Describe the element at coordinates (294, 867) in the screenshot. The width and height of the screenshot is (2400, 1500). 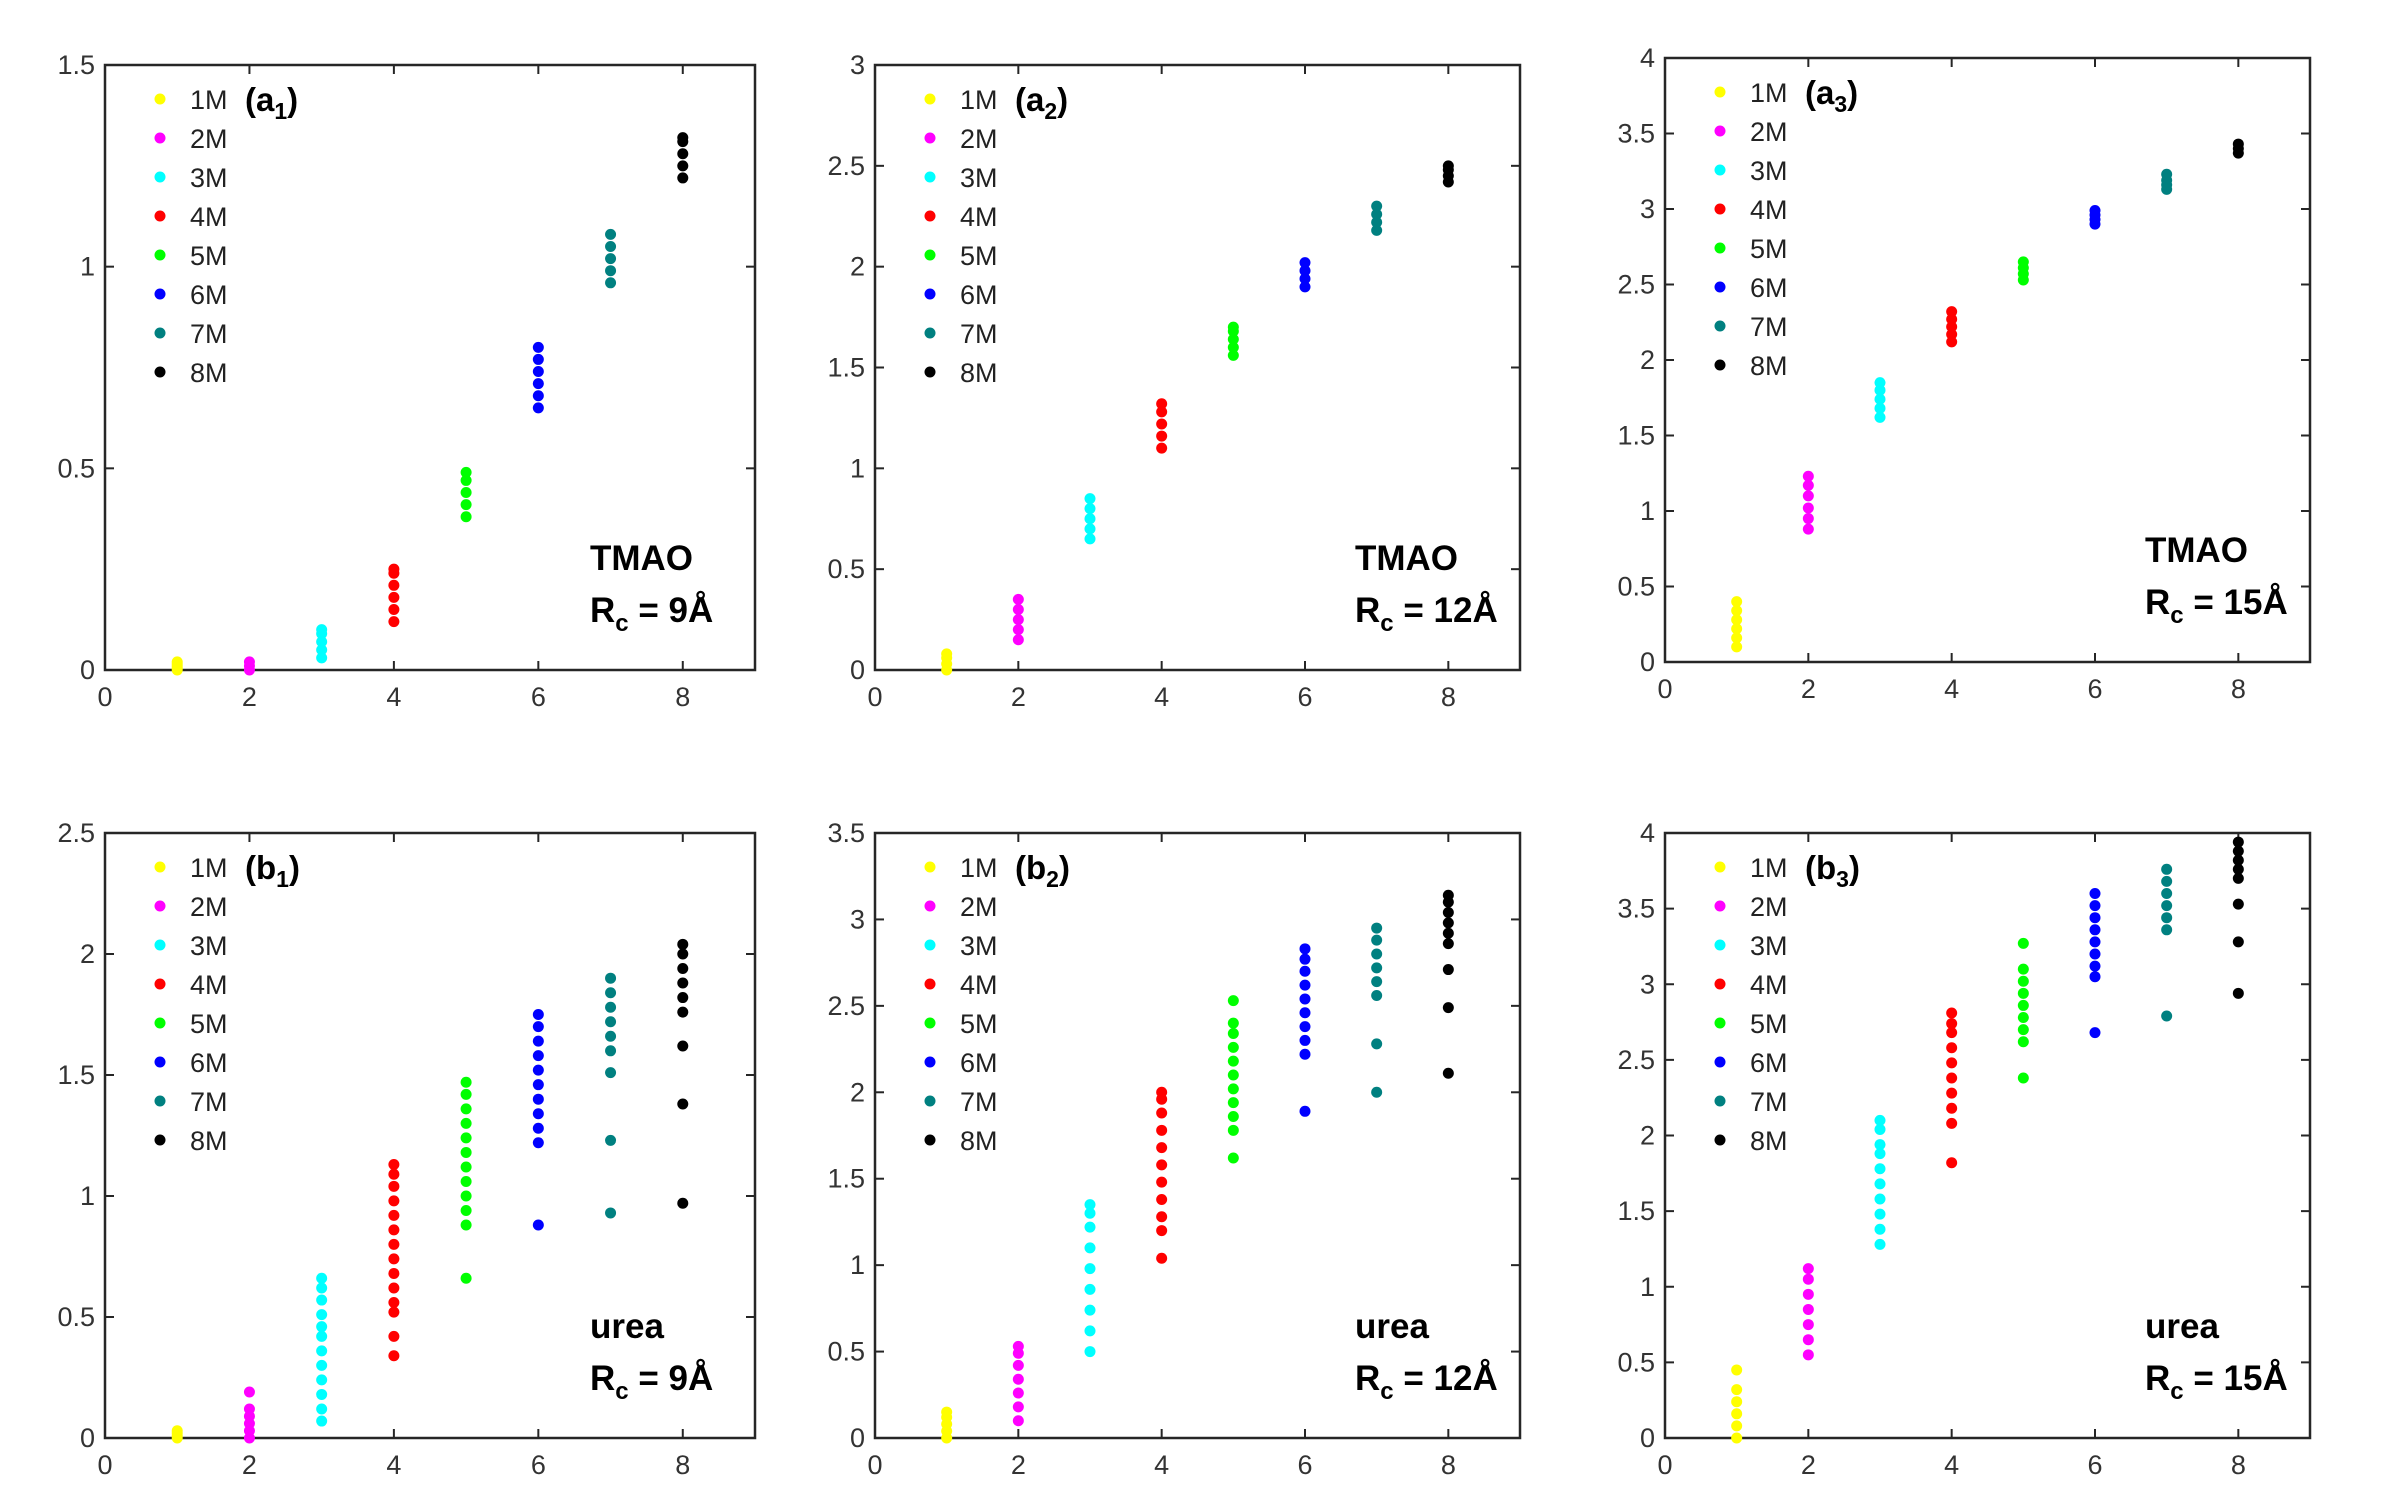
I see `panel-title-close: )` at that location.